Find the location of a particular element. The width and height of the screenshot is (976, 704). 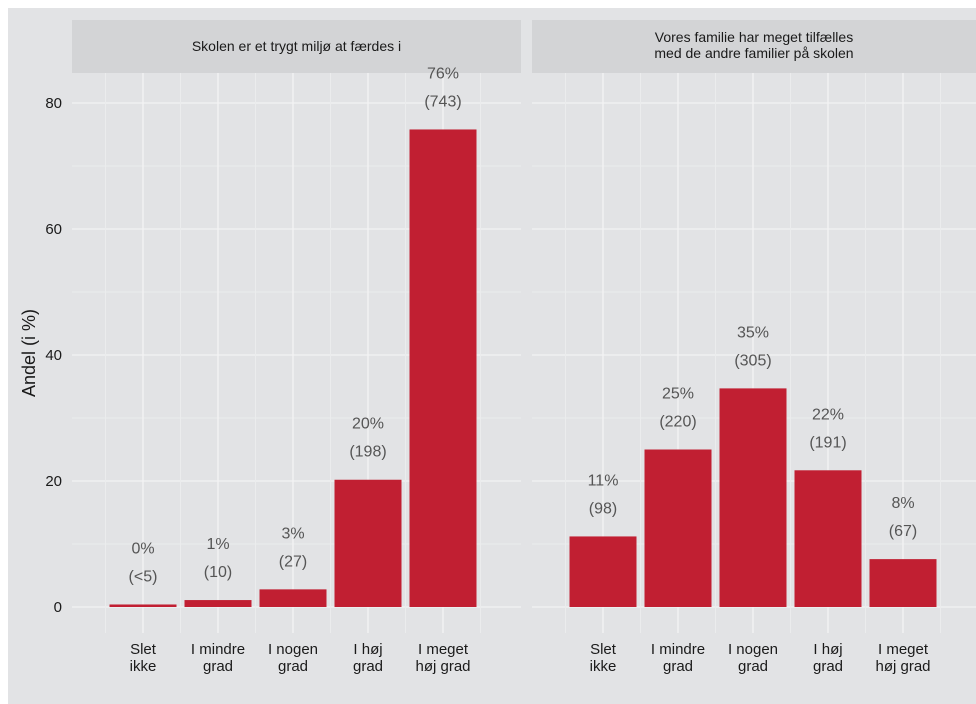

data-label-count: (198) is located at coordinates (367, 452).